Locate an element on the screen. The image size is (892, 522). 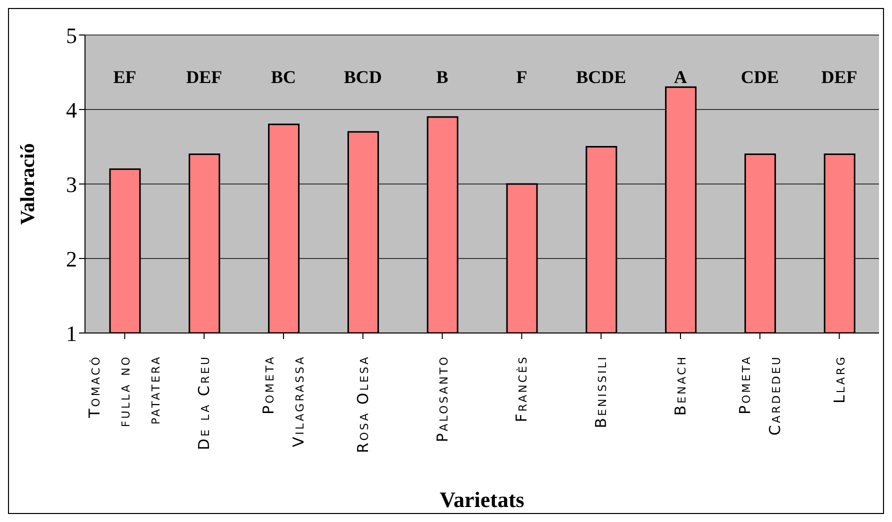
x-tick-label: Llarg is located at coordinates (839, 379).